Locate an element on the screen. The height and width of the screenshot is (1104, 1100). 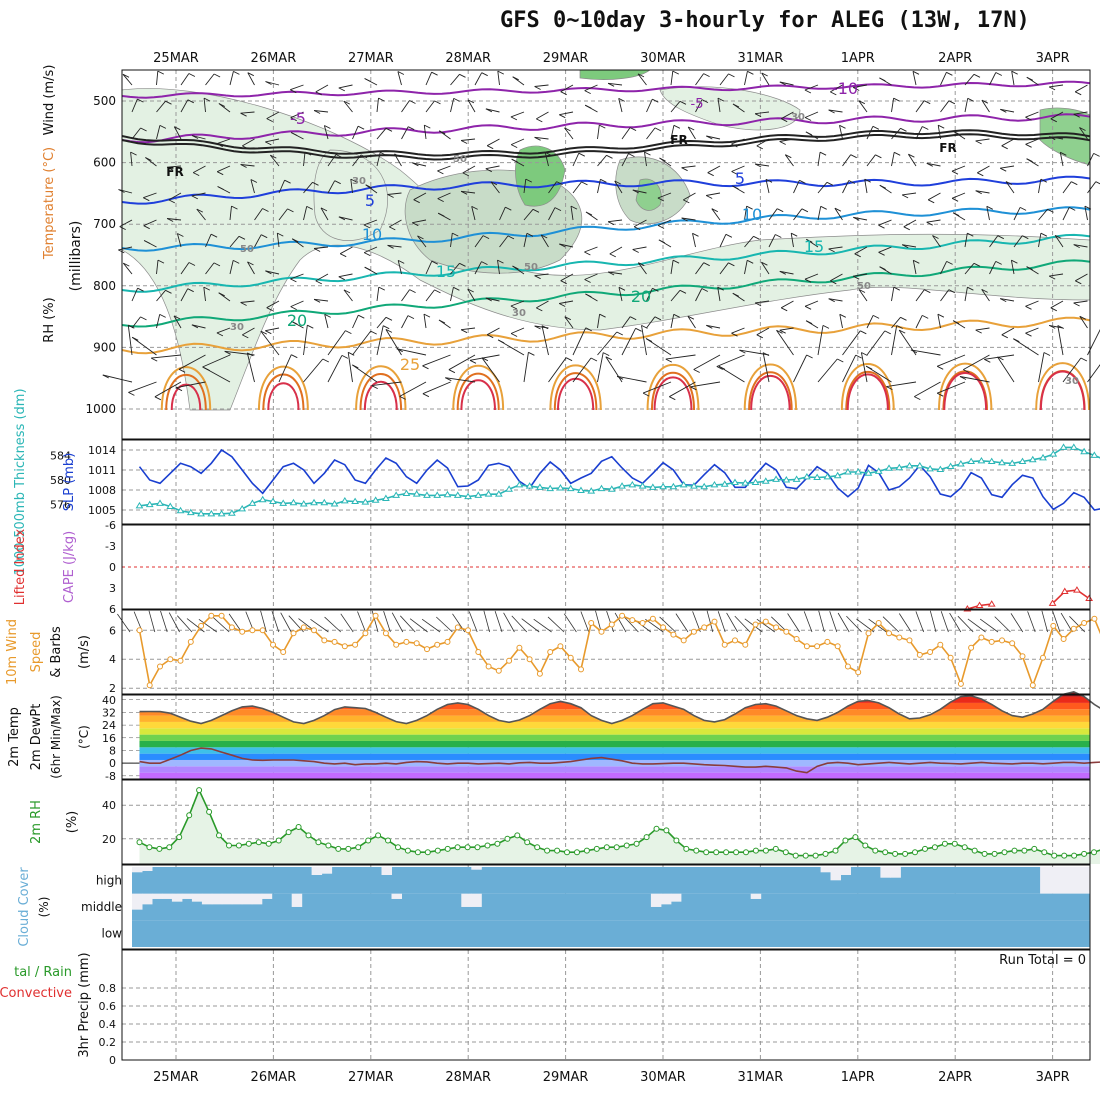
li-tick: -6 is located at coordinates (110, 525).